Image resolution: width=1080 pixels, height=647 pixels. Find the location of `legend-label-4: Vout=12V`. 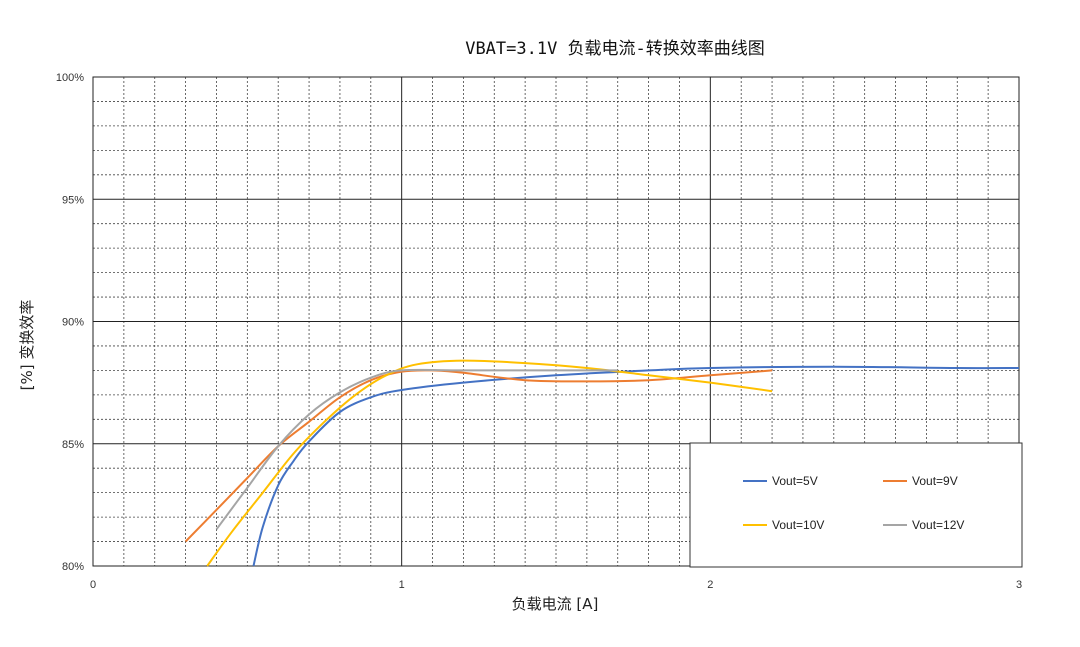

legend-label-4: Vout=12V is located at coordinates (938, 525).